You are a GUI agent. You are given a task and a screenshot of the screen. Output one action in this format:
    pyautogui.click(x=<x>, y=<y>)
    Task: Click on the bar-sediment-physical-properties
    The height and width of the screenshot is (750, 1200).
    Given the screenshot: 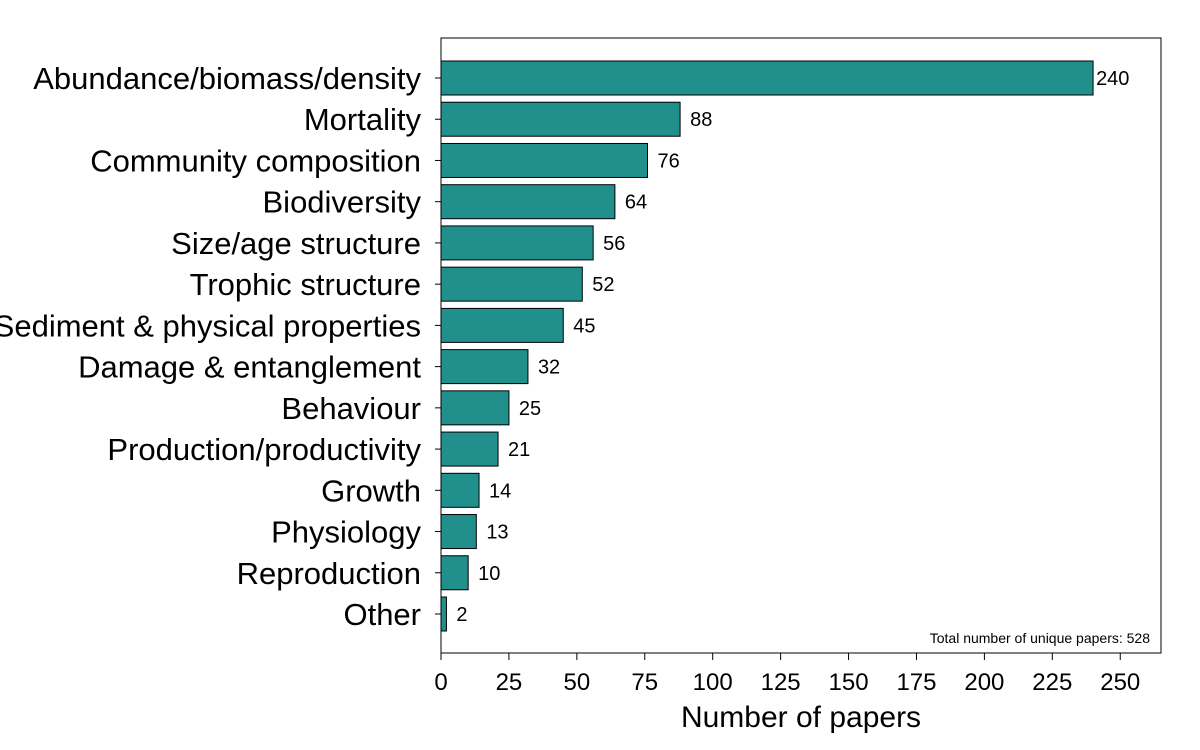 What is the action you would take?
    pyautogui.click(x=502, y=325)
    